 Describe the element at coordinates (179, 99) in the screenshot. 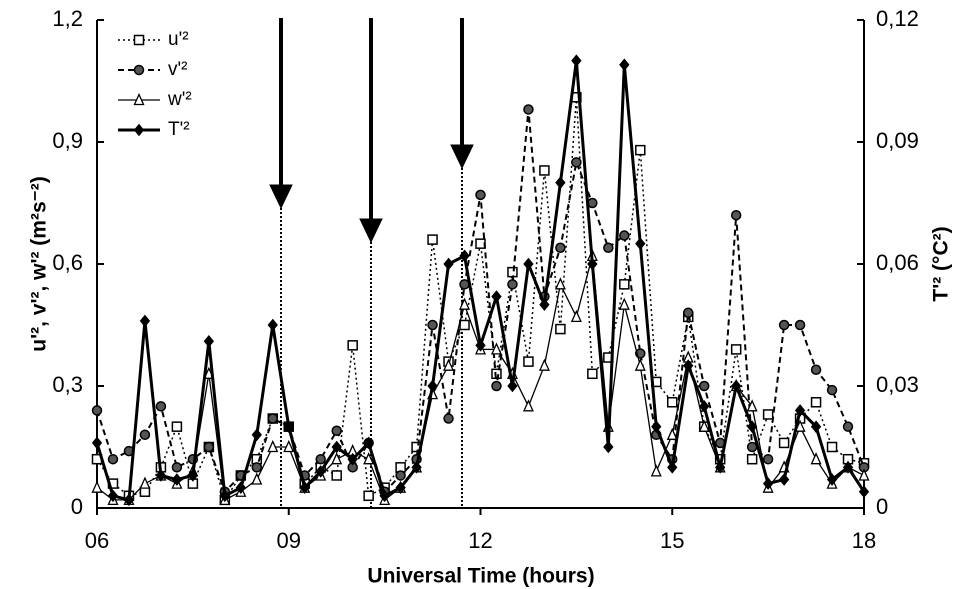

I see `legend-label: w'²` at that location.